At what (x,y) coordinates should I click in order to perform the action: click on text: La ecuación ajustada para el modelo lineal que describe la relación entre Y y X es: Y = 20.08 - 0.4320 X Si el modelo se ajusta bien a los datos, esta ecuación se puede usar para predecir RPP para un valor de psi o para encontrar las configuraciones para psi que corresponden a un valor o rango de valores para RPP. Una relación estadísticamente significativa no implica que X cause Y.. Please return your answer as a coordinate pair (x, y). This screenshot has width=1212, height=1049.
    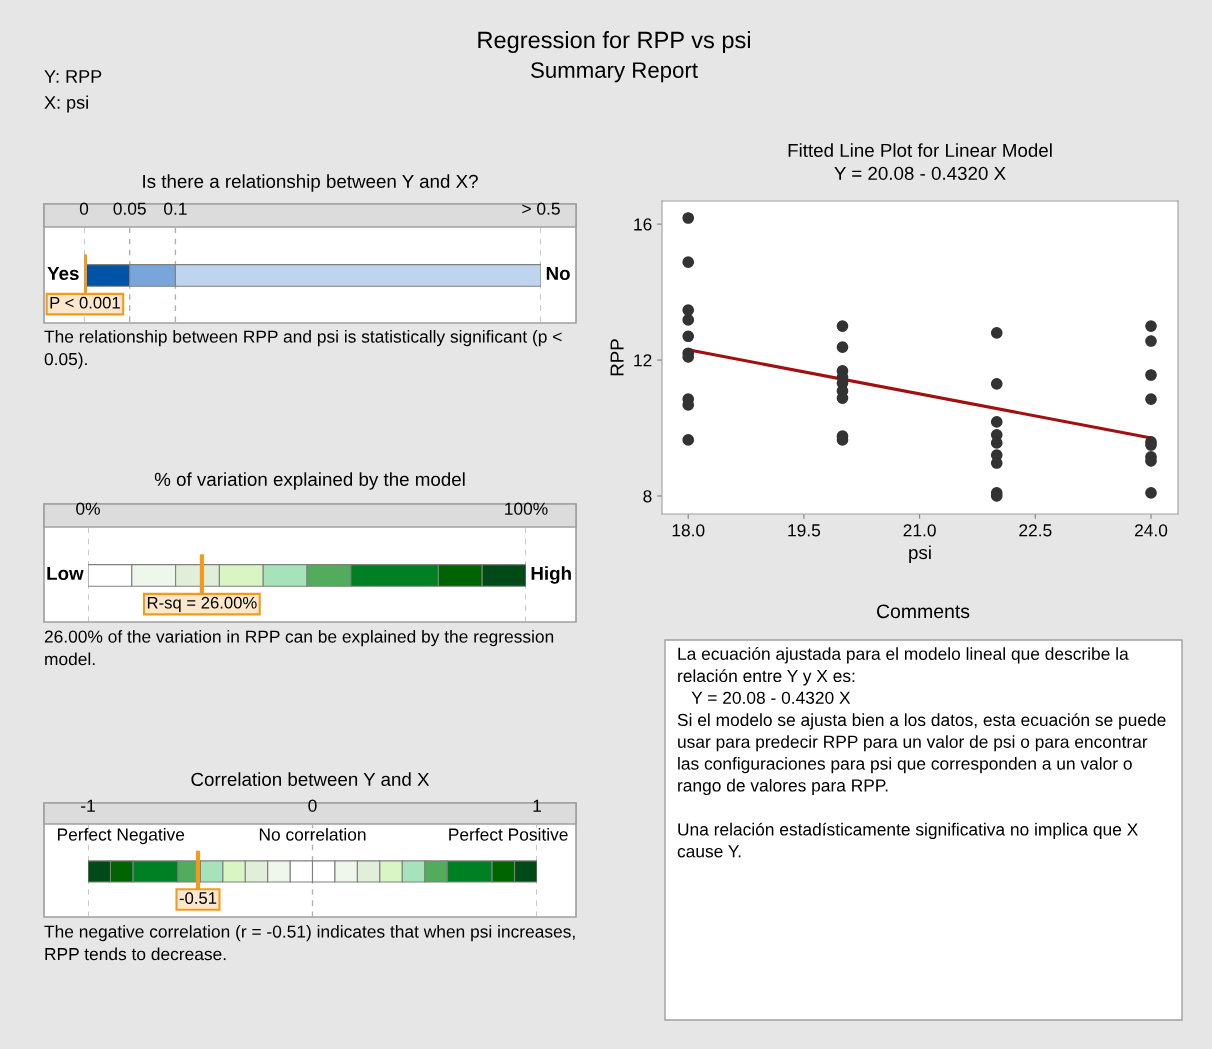
    Looking at the image, I should click on (921, 752).